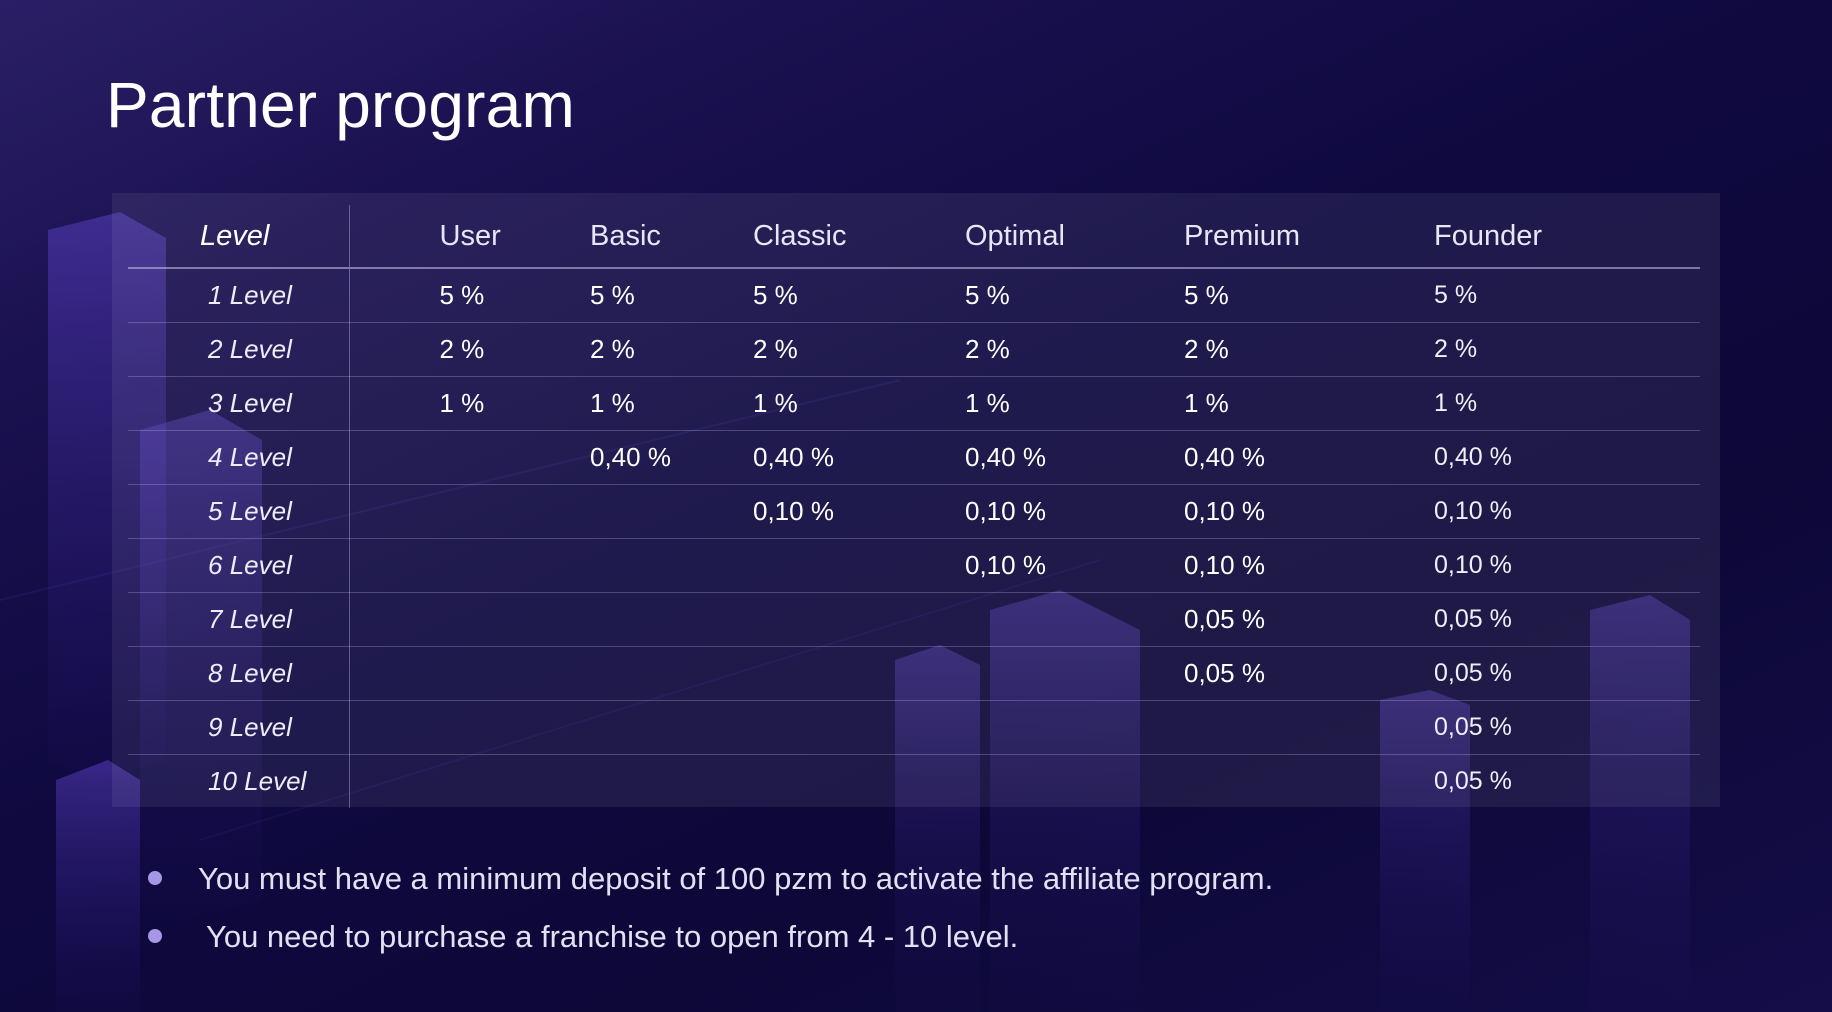  Describe the element at coordinates (437, 403) in the screenshot. I see `cell-user: 1 %` at that location.